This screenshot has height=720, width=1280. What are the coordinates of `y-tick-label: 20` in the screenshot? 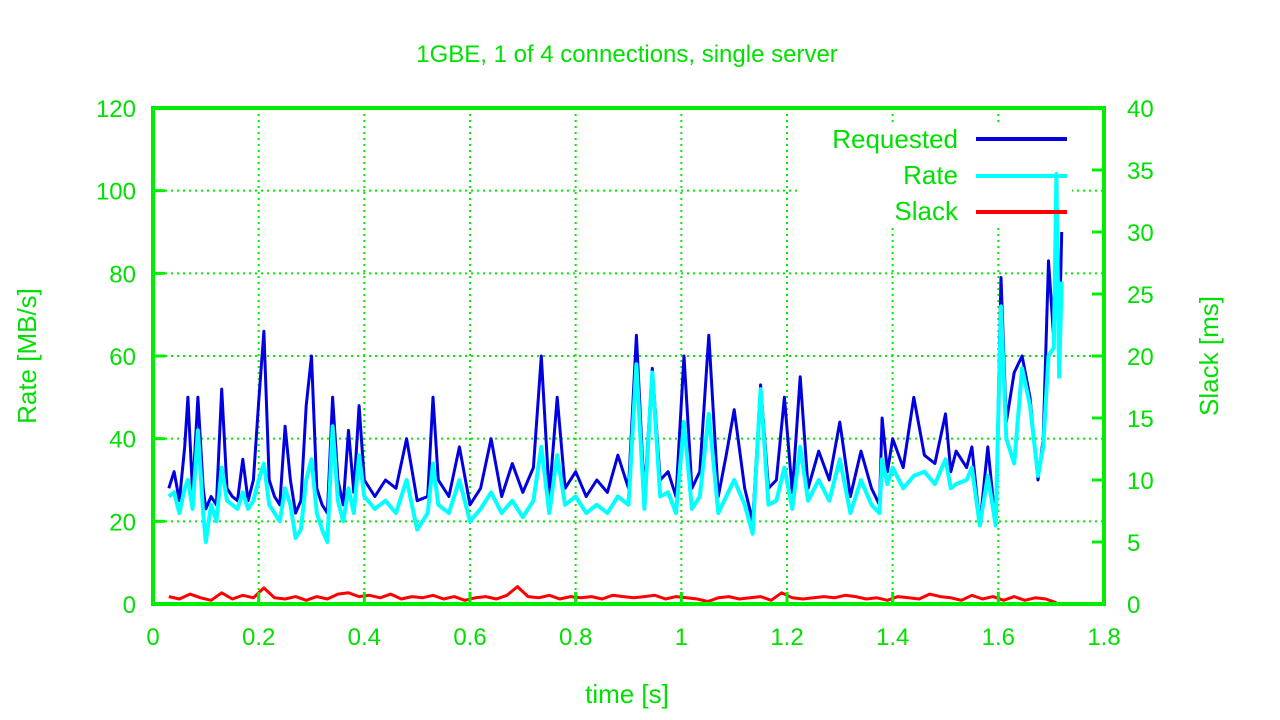 It's located at (122, 522).